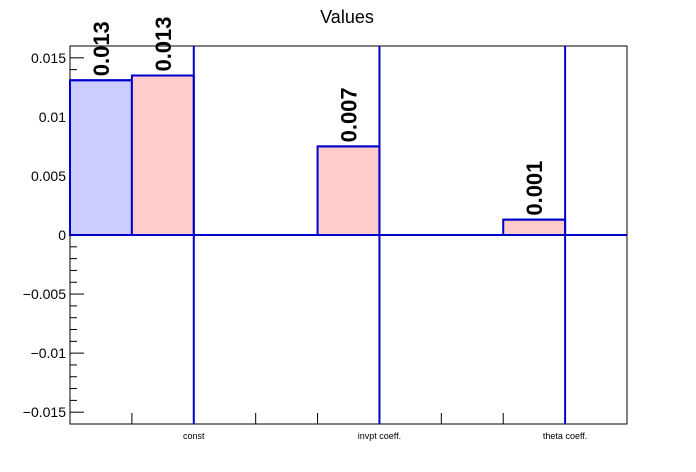 This screenshot has width=696, height=472. What do you see at coordinates (48, 58) in the screenshot?
I see `y-tick-label: 0.015` at bounding box center [48, 58].